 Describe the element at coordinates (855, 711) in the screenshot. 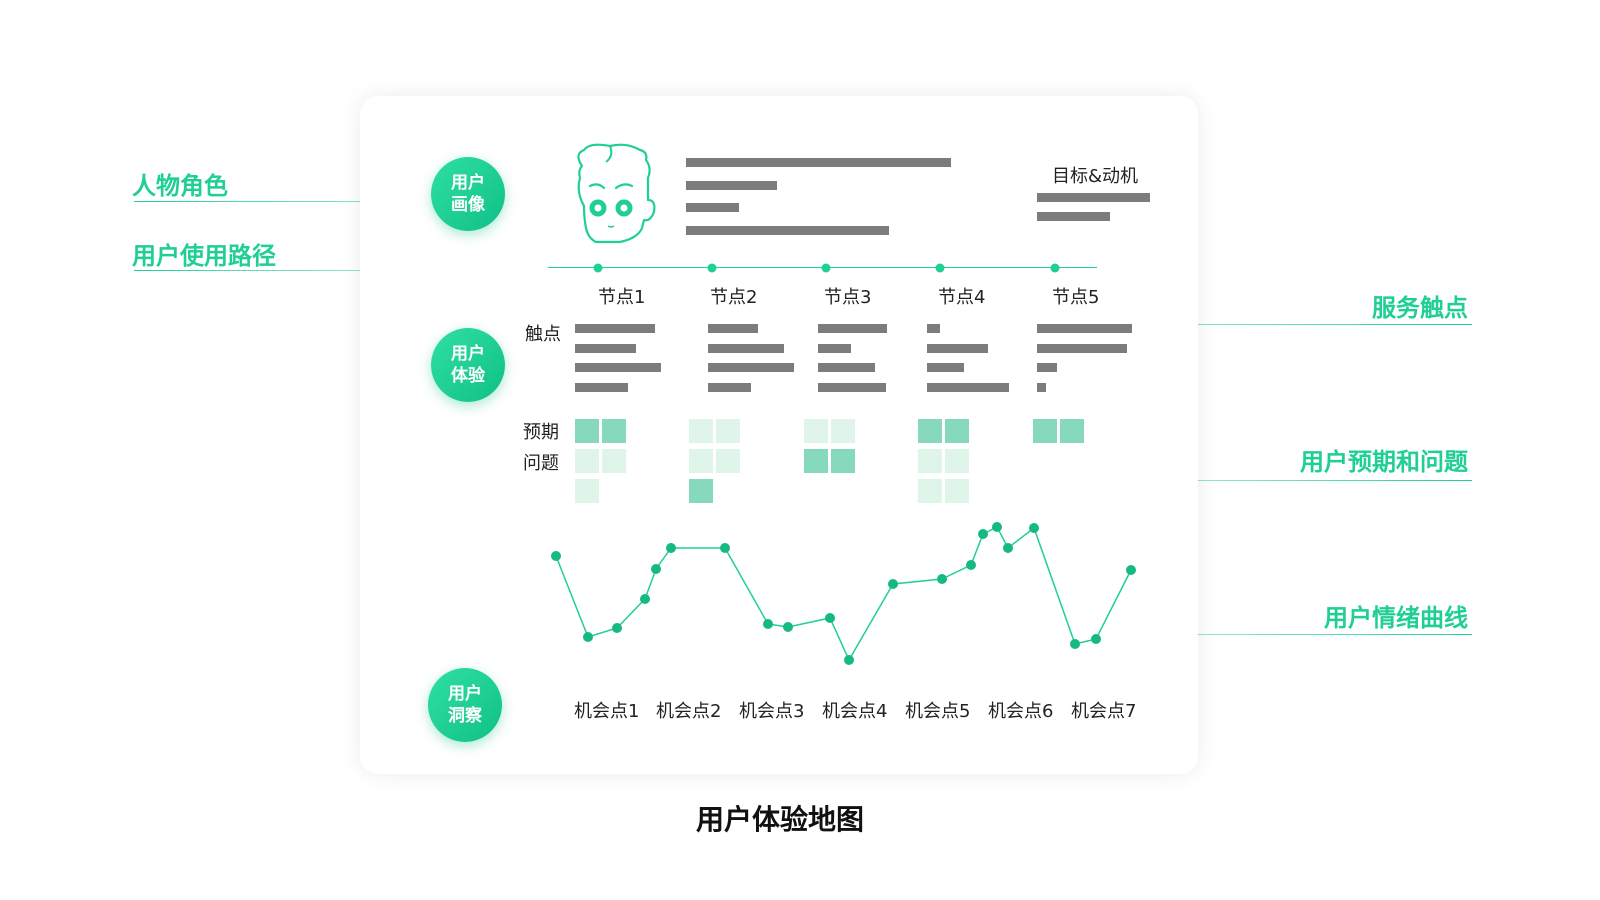

I see `opportunity-label: 机会点4` at that location.